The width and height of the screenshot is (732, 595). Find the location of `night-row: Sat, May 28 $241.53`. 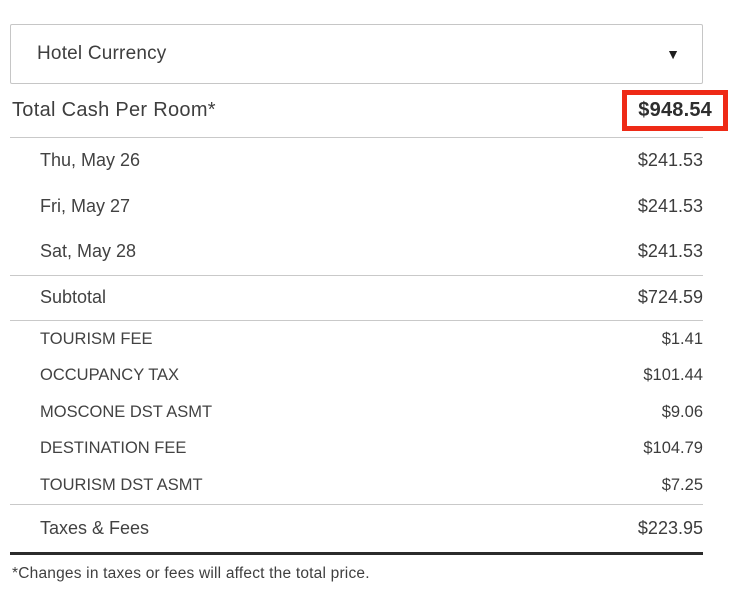

night-row: Sat, May 28 $241.53 is located at coordinates (356, 252).